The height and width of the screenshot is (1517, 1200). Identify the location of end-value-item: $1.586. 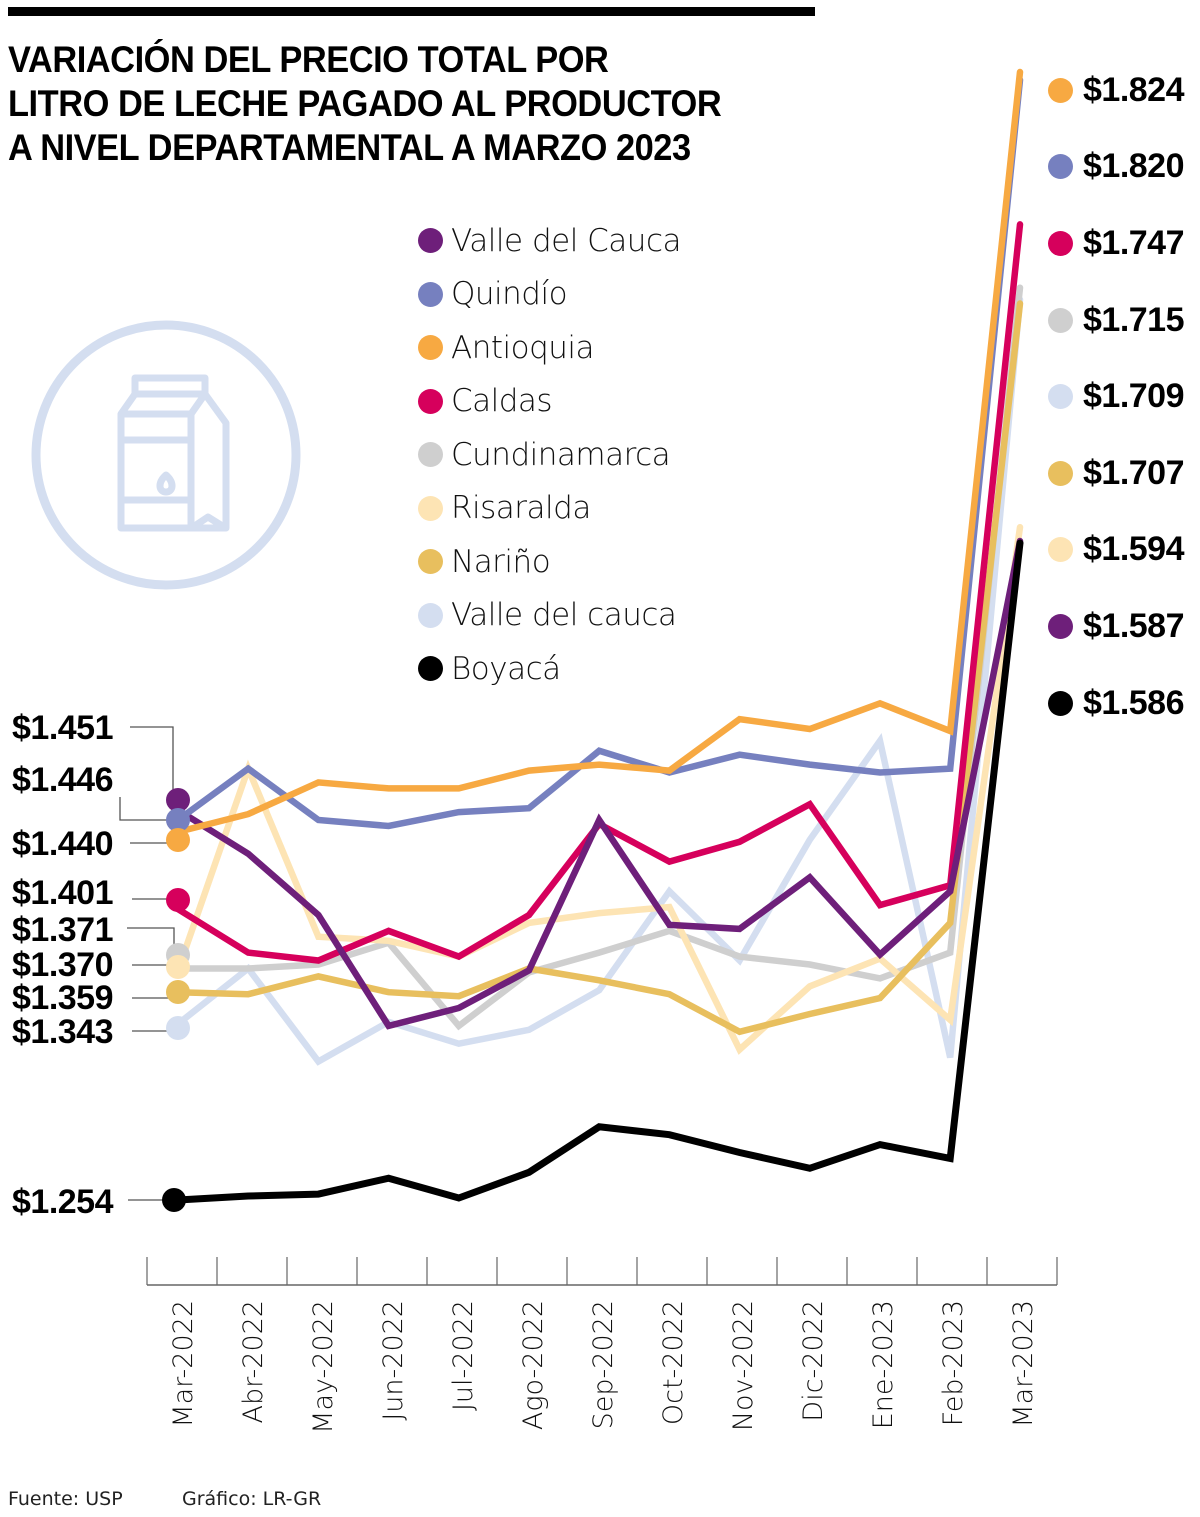
(1116, 703).